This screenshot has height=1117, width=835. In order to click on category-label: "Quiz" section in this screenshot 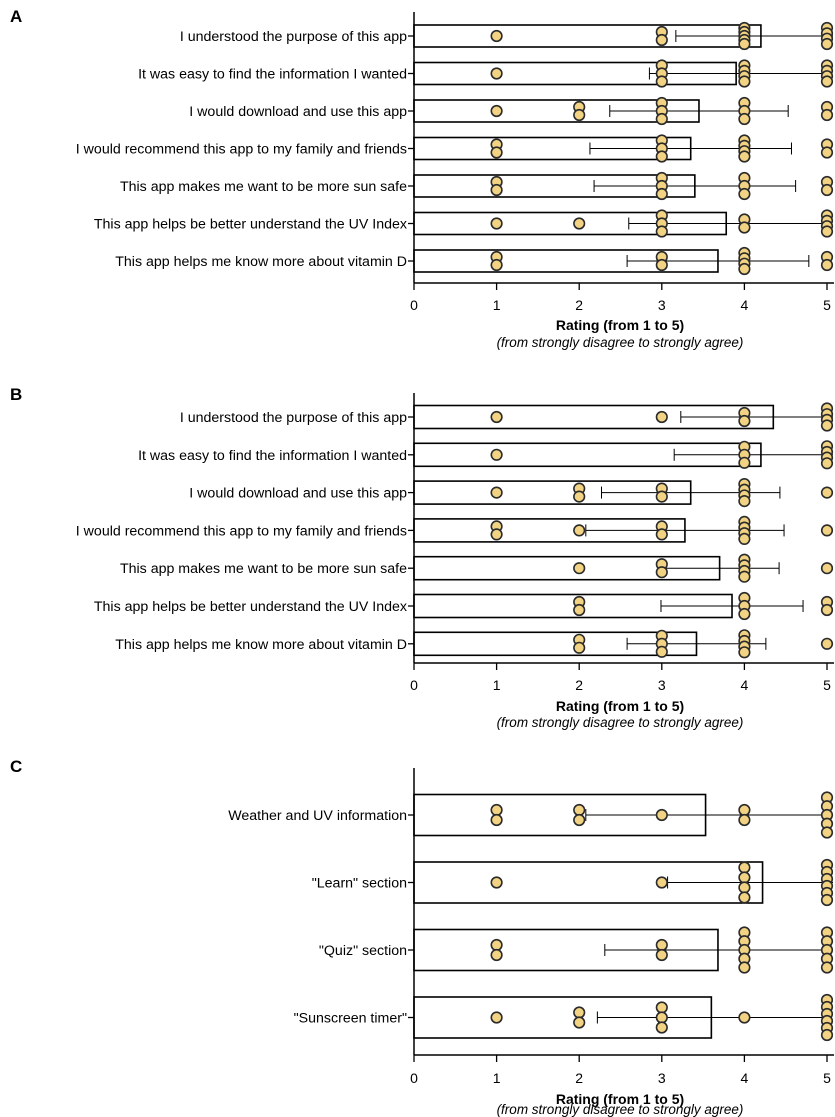, I will do `click(363, 951)`.